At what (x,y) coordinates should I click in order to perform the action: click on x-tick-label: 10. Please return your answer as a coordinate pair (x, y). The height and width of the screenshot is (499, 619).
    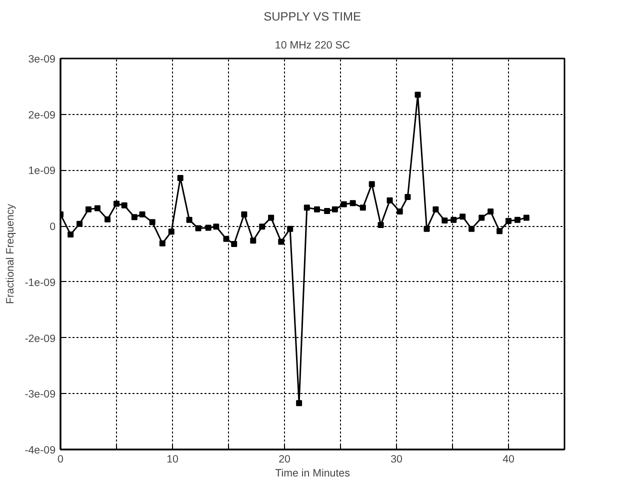
    Looking at the image, I should click on (172, 460).